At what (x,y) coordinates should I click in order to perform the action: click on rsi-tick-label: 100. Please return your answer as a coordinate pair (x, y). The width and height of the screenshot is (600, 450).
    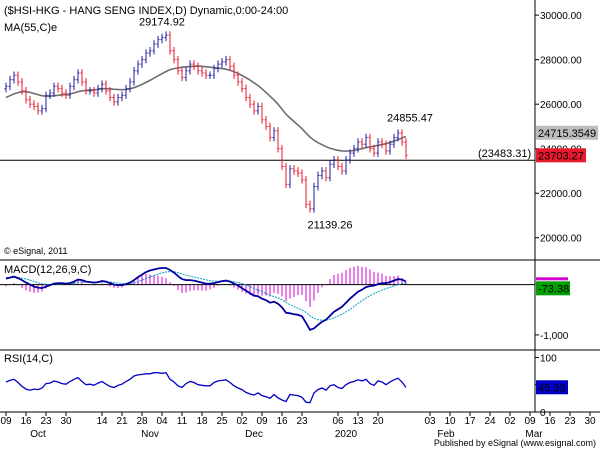
    Looking at the image, I should click on (548, 358).